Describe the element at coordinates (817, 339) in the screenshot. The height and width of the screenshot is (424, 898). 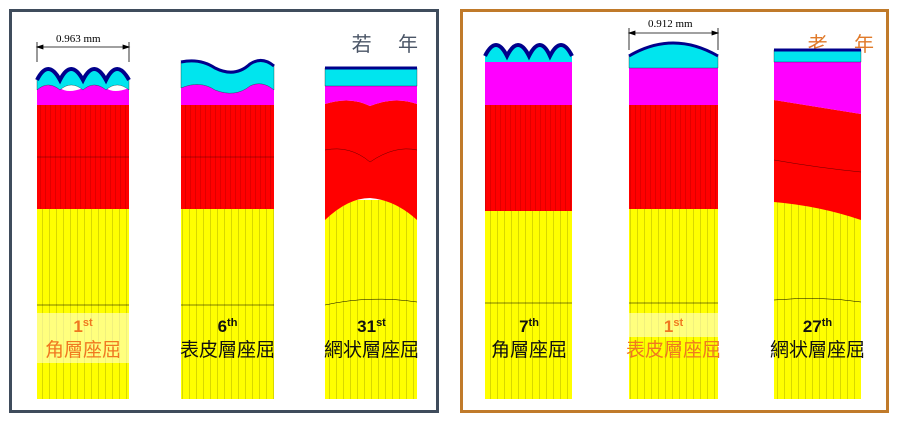
I see `old-col-3-label: 27th 網状層座屈` at that location.